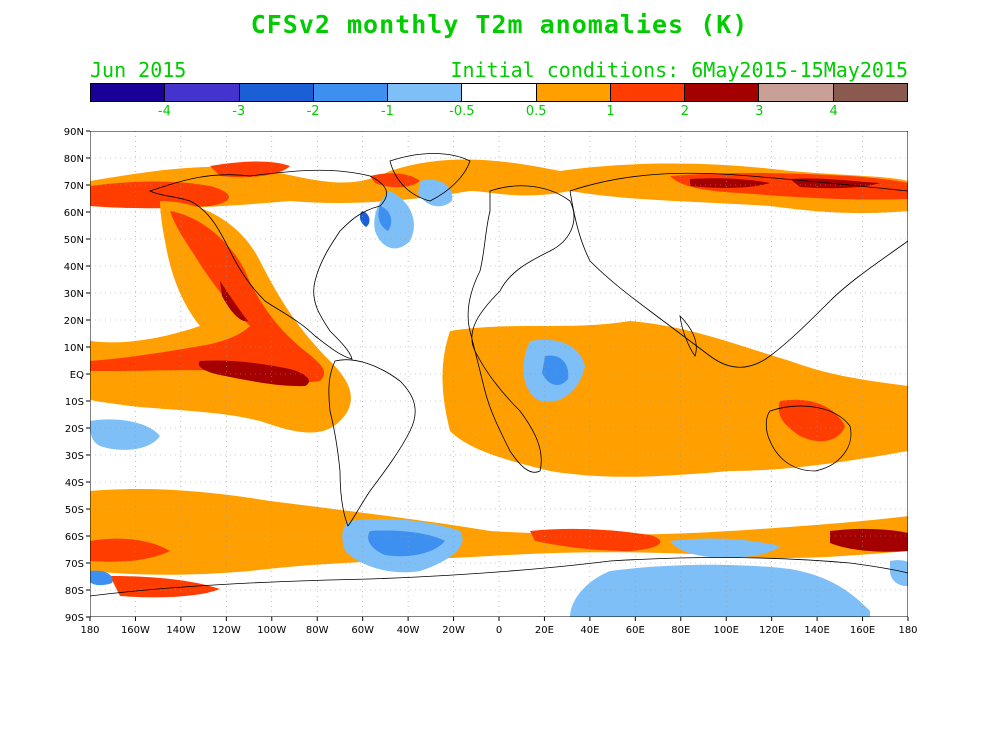 Image resolution: width=999 pixels, height=750 pixels. What do you see at coordinates (317, 630) in the screenshot?
I see `lon-label: 80W` at bounding box center [317, 630].